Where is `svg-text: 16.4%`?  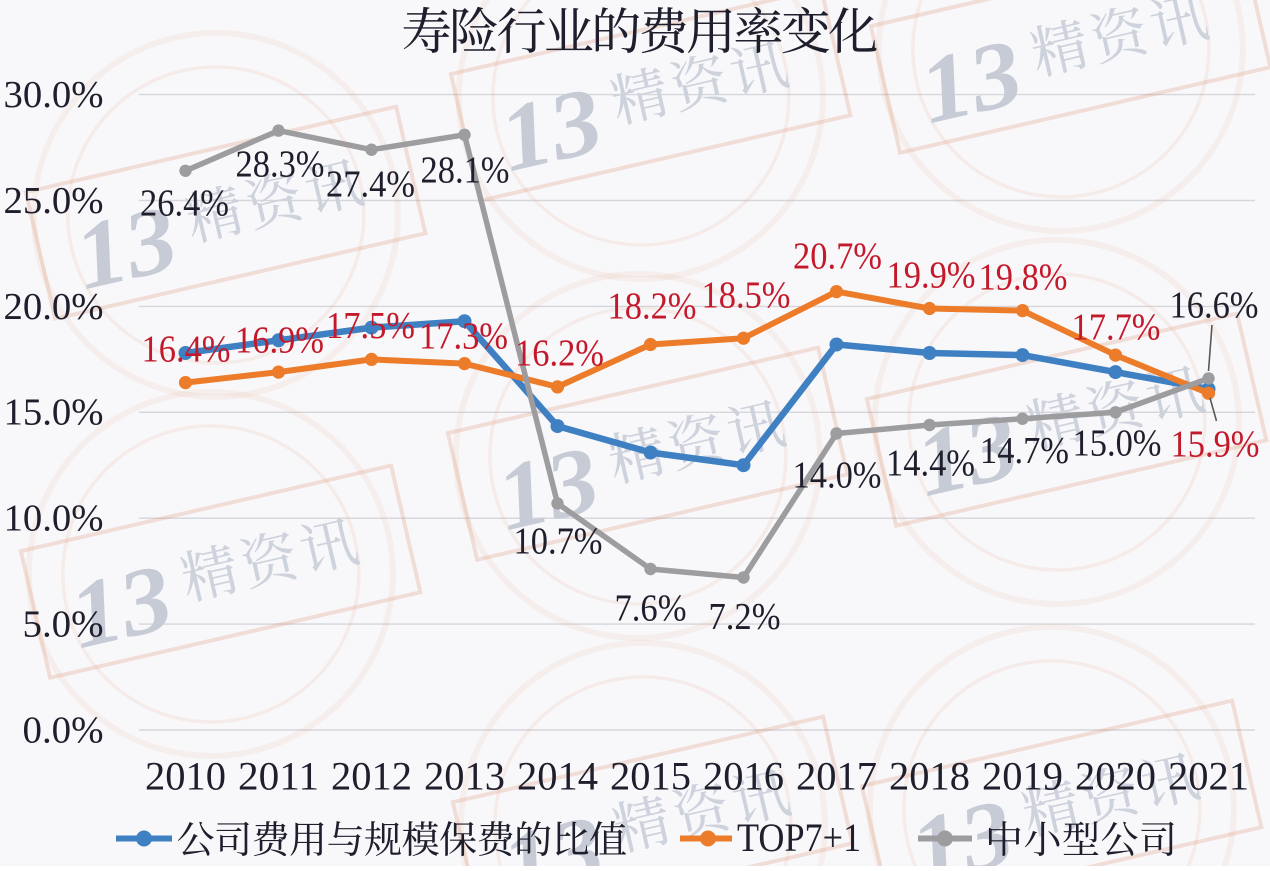
svg-text: 16.4% is located at coordinates (186, 349).